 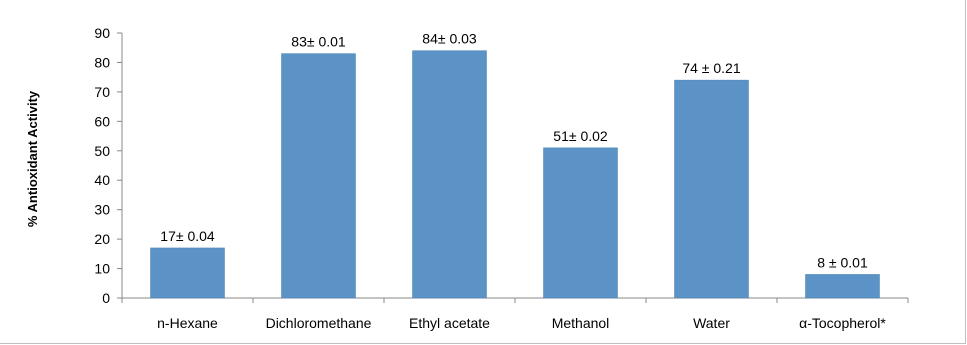 I want to click on category-label: Water, so click(x=711, y=323).